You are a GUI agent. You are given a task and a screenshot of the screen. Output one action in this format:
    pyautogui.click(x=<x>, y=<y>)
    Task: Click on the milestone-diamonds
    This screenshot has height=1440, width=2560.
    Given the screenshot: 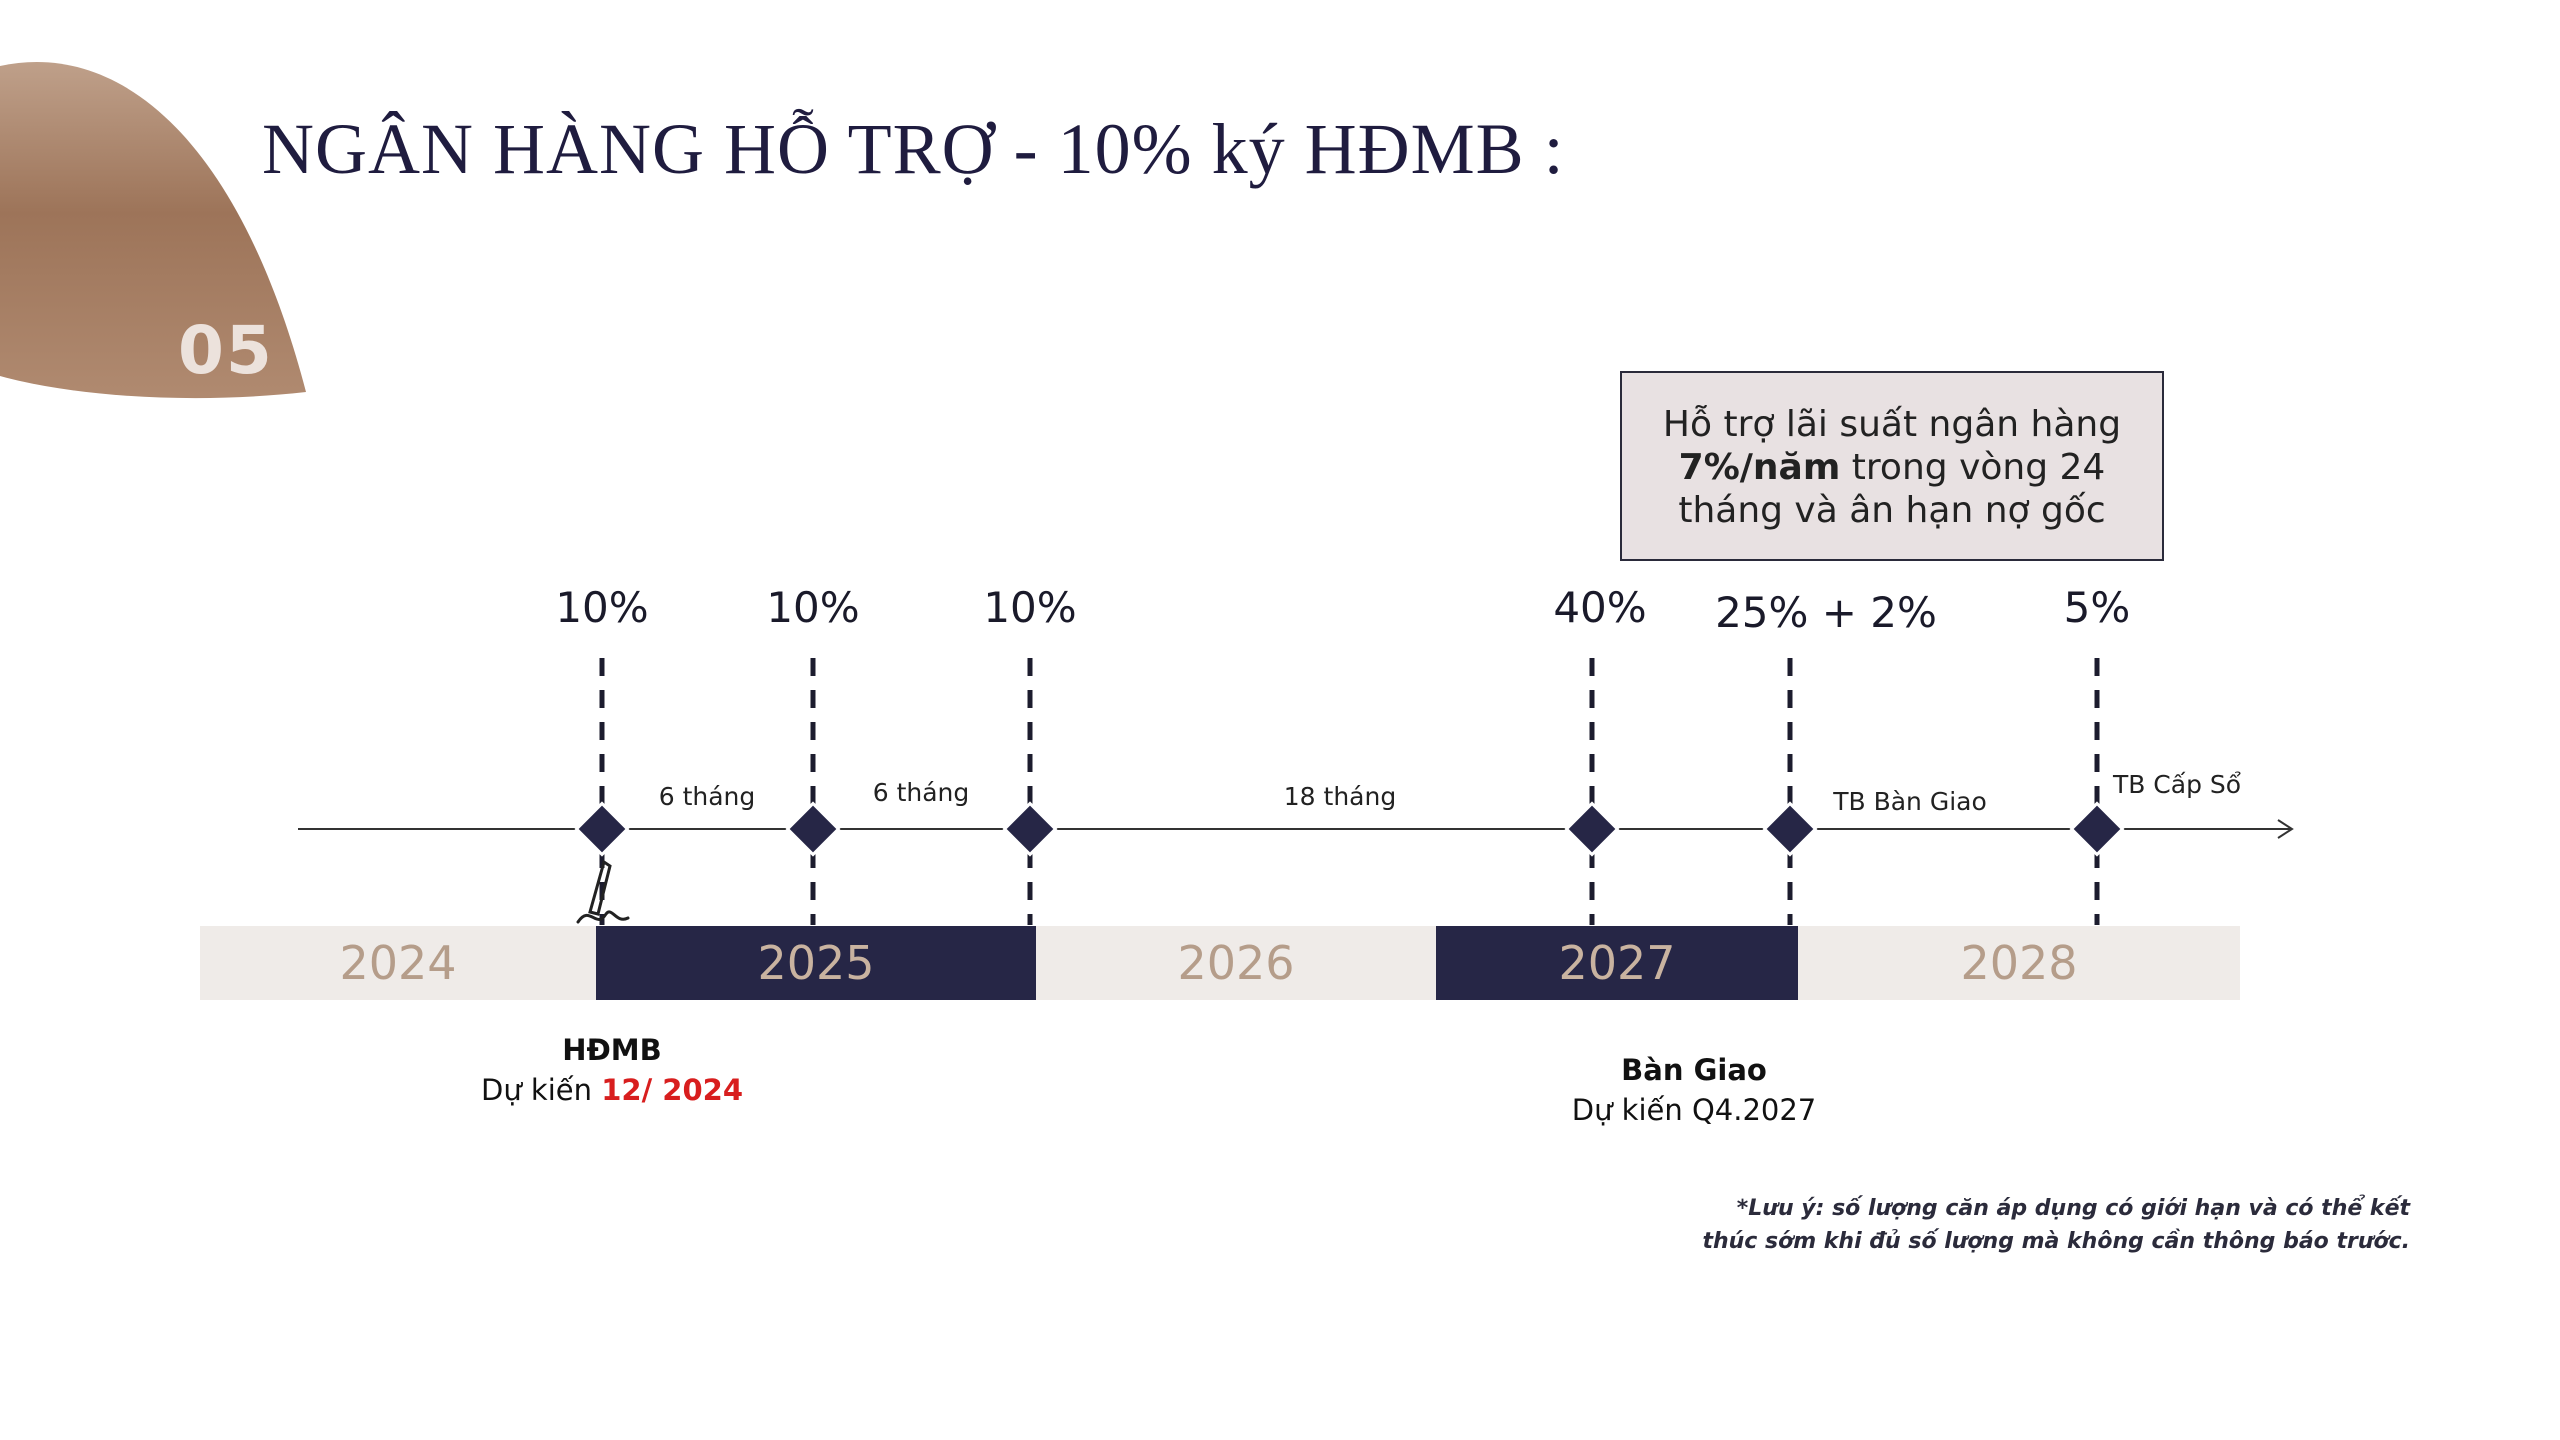 What is the action you would take?
    pyautogui.click(x=1349, y=829)
    